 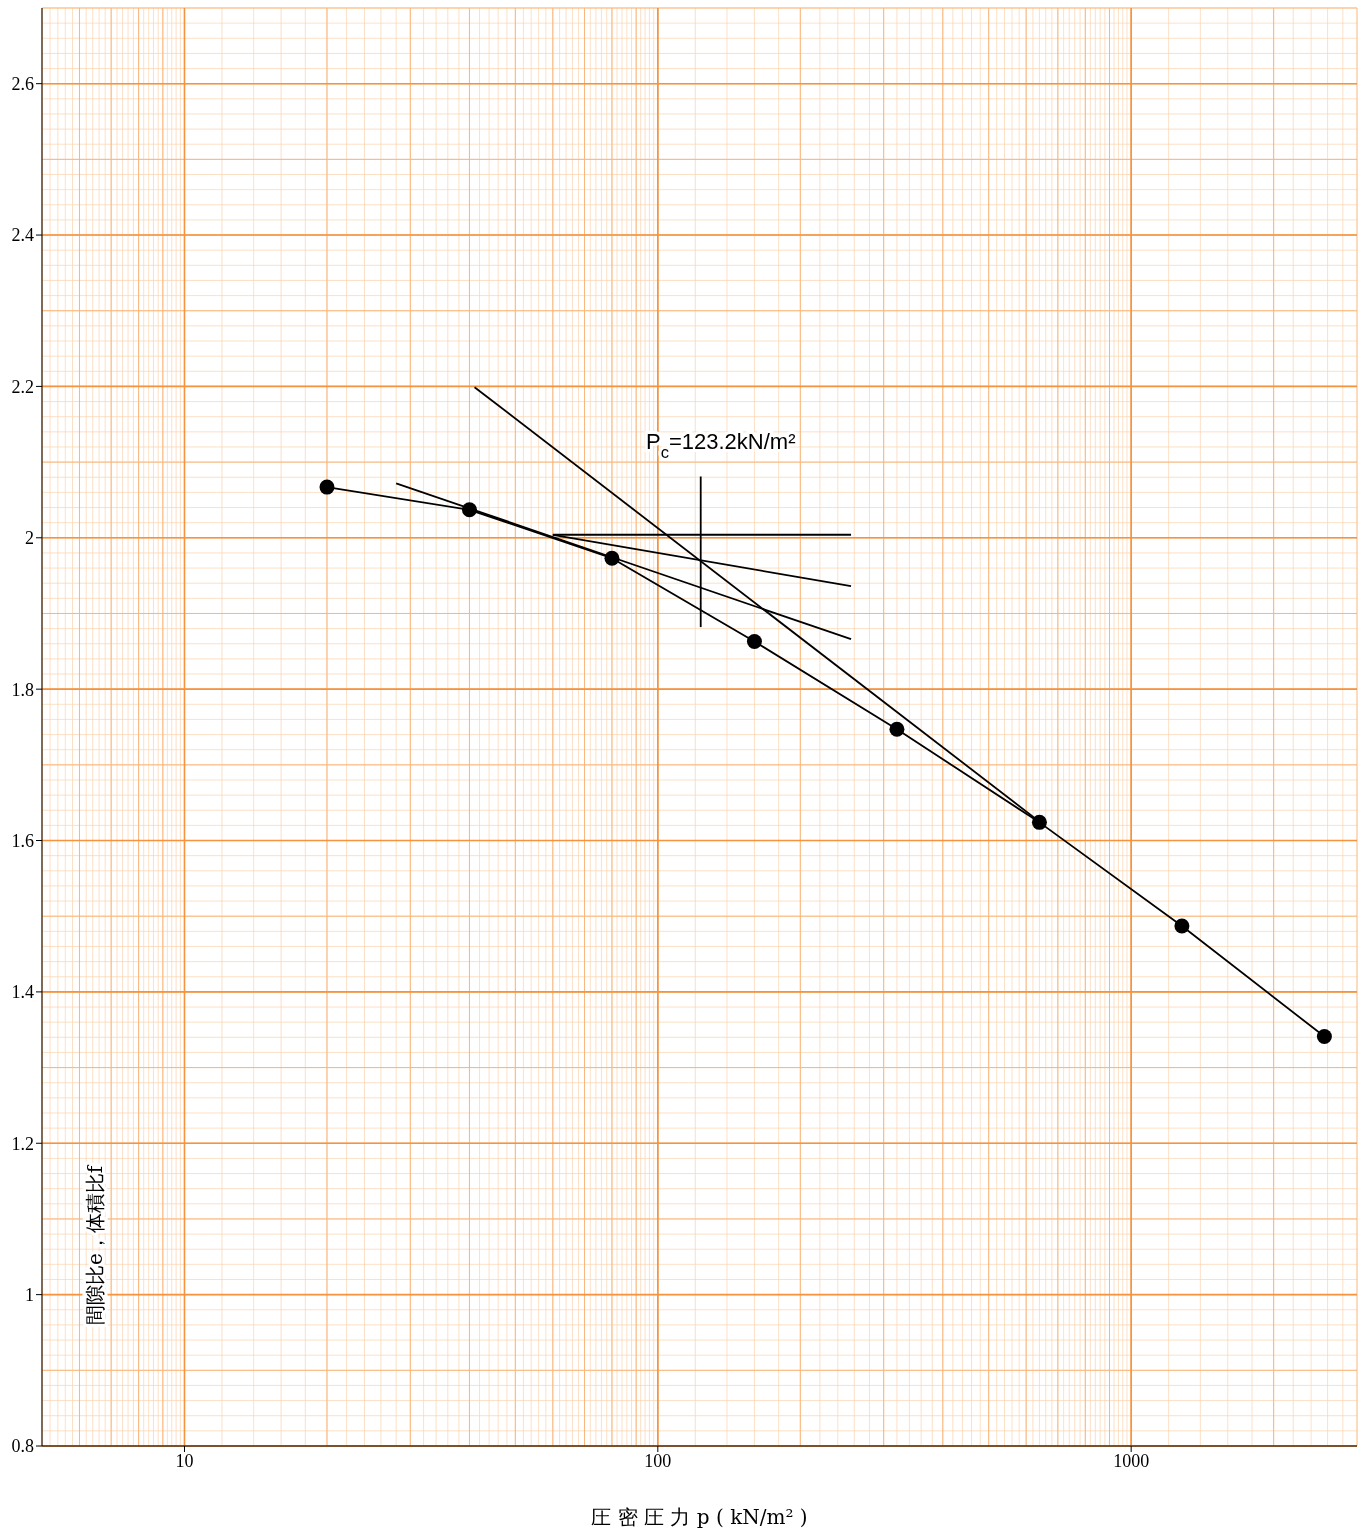 What do you see at coordinates (29, 538) in the screenshot?
I see `y-tick-label: 2` at bounding box center [29, 538].